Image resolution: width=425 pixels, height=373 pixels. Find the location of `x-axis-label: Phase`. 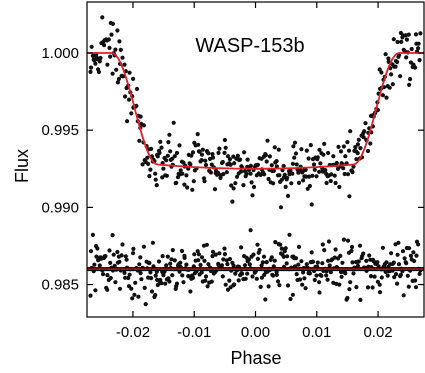

x-axis-label: Phase is located at coordinates (255, 358).